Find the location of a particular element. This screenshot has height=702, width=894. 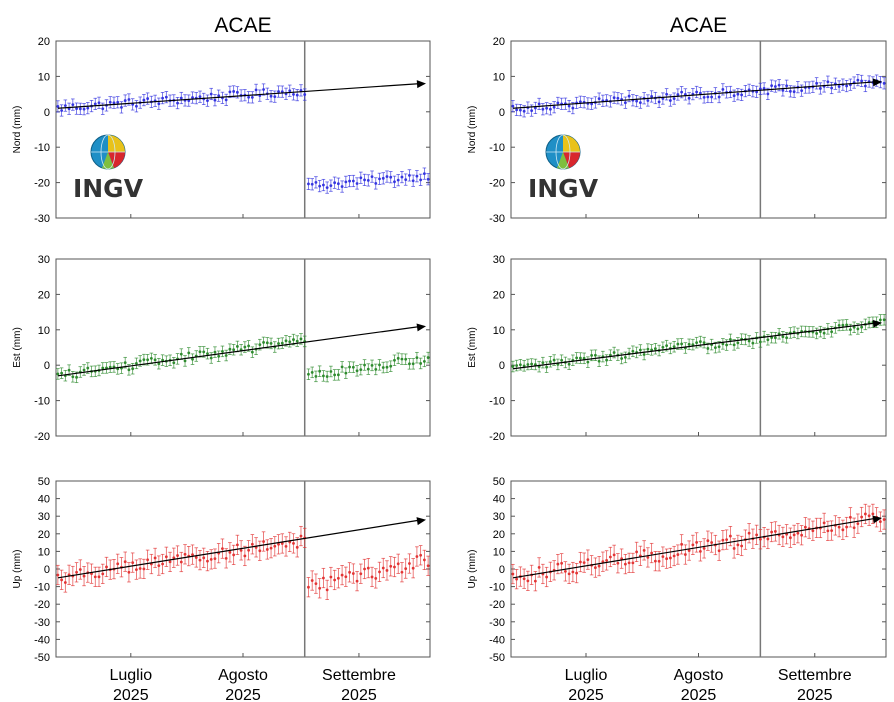

y-tick-label: -10 is located at coordinates (497, 148).